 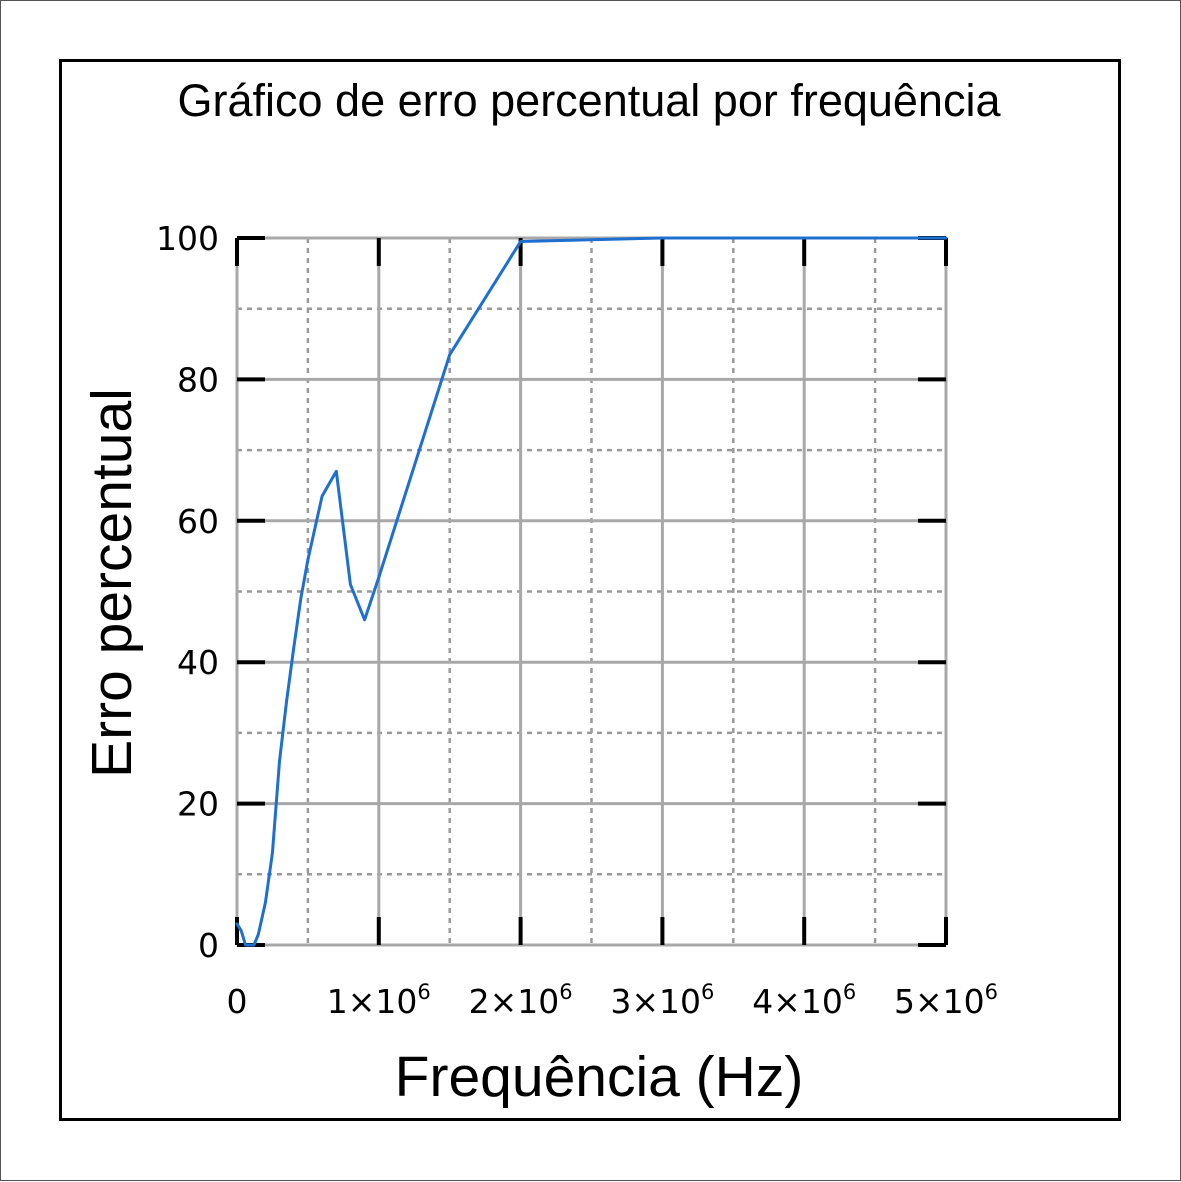 What do you see at coordinates (198, 804) in the screenshot?
I see `y-tick-label: 20` at bounding box center [198, 804].